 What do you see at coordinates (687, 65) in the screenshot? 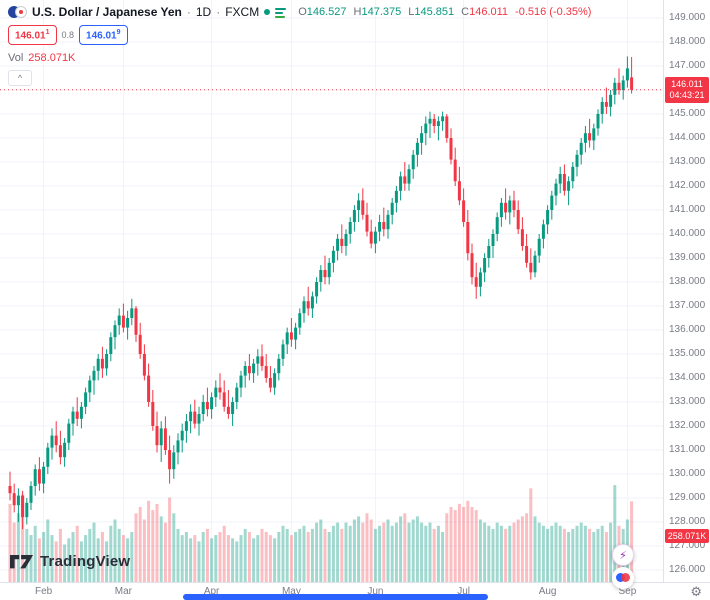
I see `price-axis-label: 147.000` at bounding box center [687, 65].